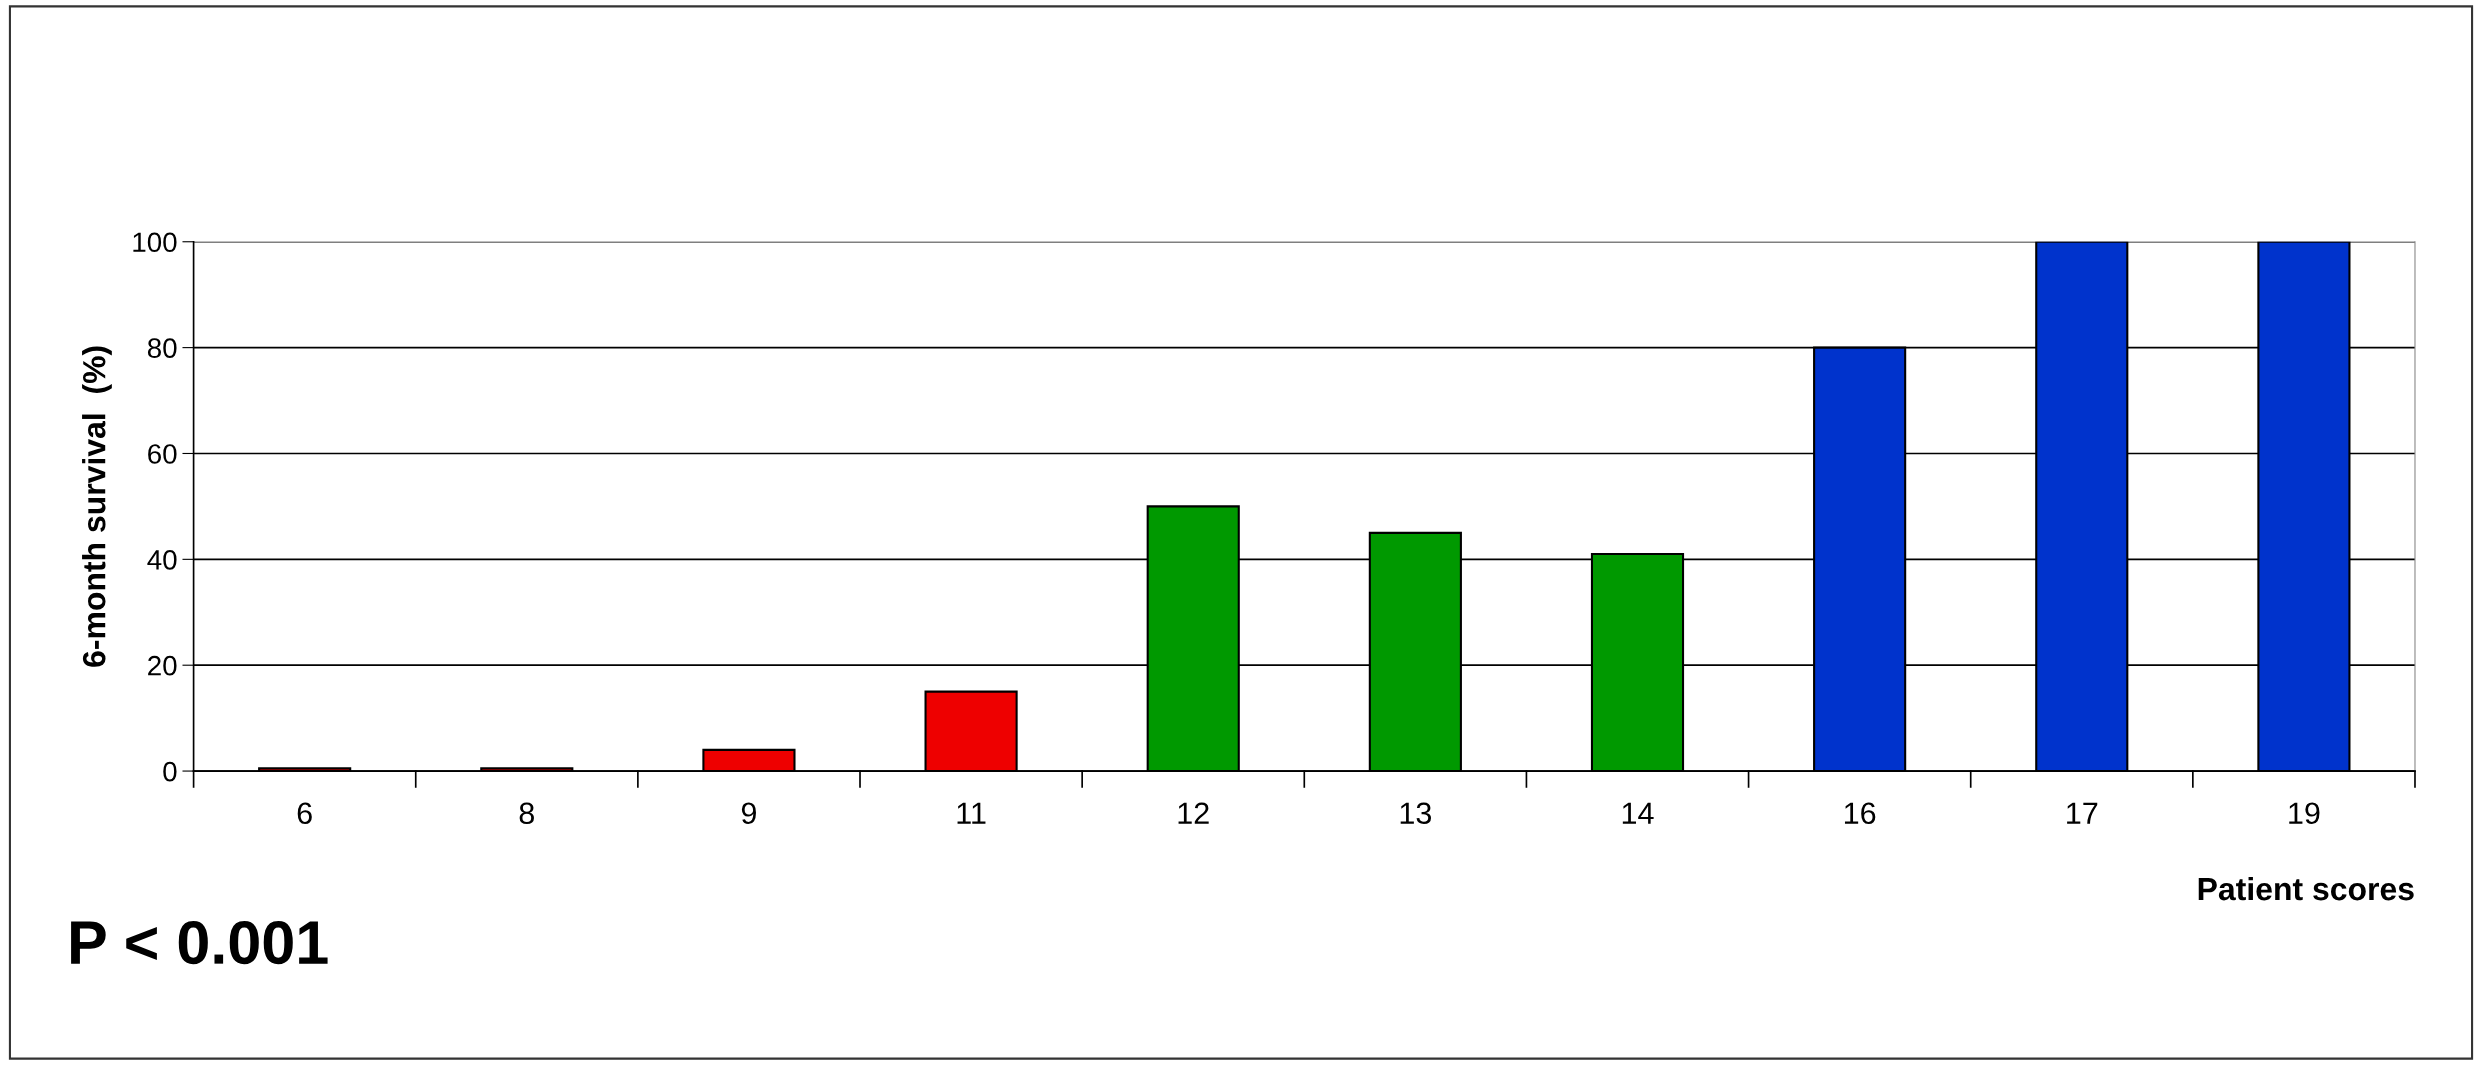  I want to click on y-tick-label: 20, so click(162, 665).